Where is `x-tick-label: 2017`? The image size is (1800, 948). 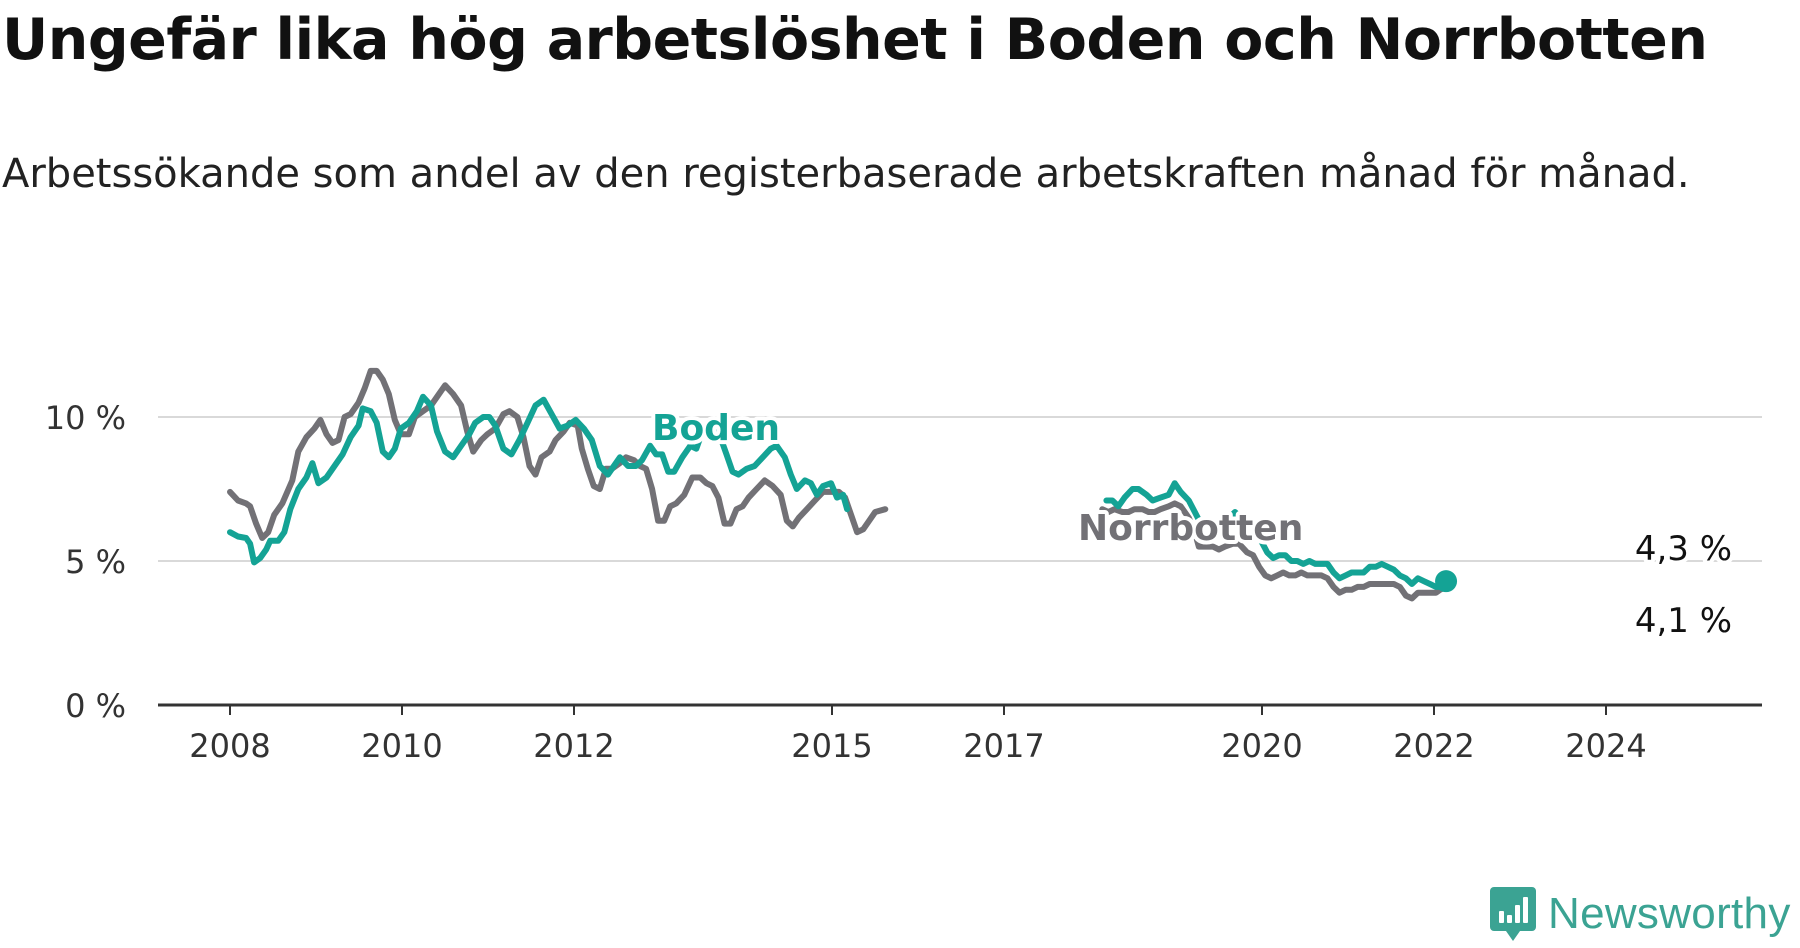 x-tick-label: 2017 is located at coordinates (1003, 746).